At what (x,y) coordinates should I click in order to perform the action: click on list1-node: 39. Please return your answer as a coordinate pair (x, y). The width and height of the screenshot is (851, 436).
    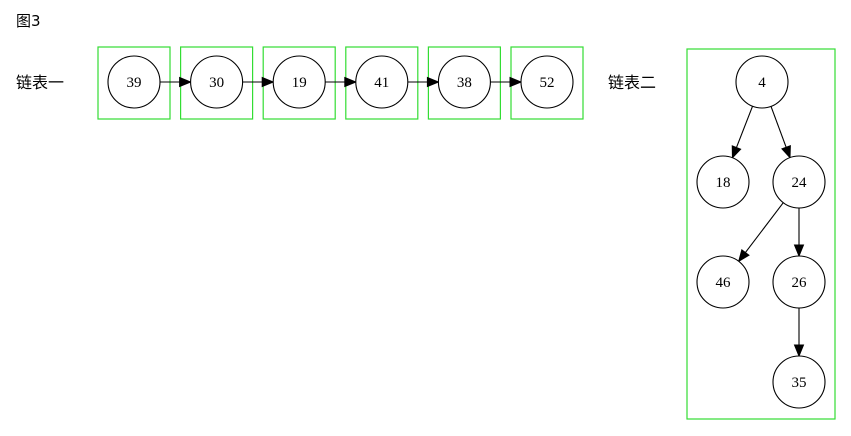
    Looking at the image, I should click on (134, 82).